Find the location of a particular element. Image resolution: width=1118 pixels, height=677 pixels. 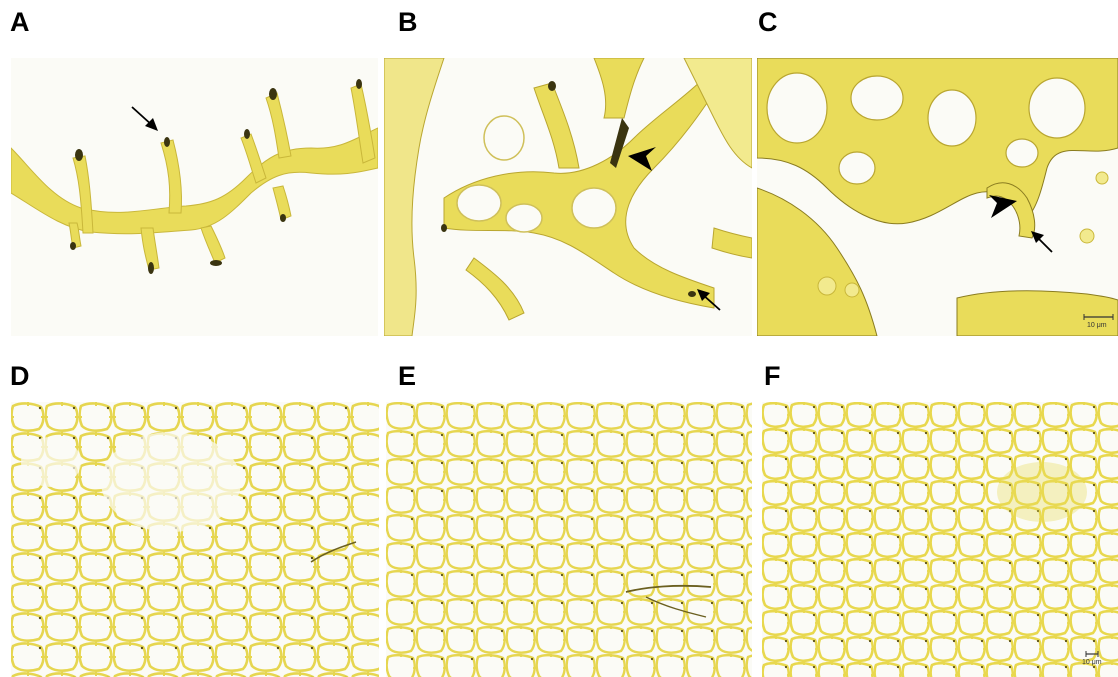

arrow-marker-b is located at coordinates (709, 300).